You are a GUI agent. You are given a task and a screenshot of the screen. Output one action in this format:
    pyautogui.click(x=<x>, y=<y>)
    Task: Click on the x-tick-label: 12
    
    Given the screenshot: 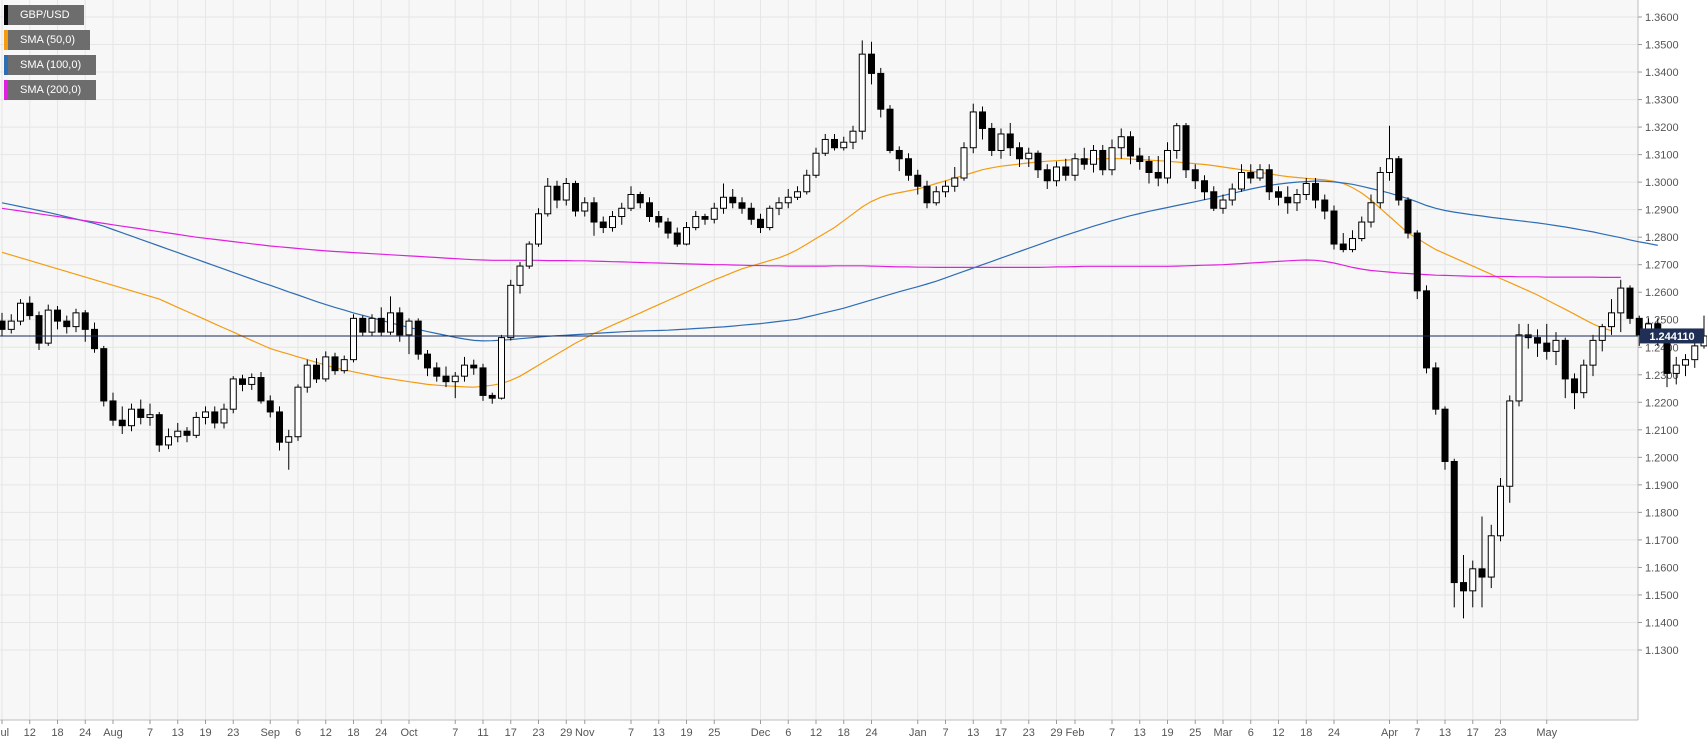 What is the action you would take?
    pyautogui.click(x=816, y=733)
    